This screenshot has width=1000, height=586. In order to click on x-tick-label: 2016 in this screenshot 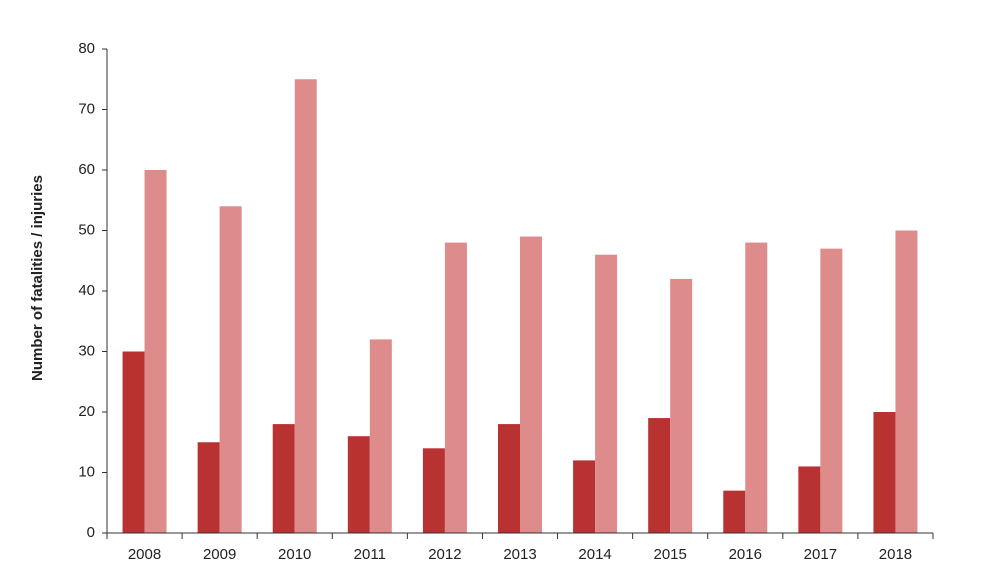, I will do `click(745, 554)`.